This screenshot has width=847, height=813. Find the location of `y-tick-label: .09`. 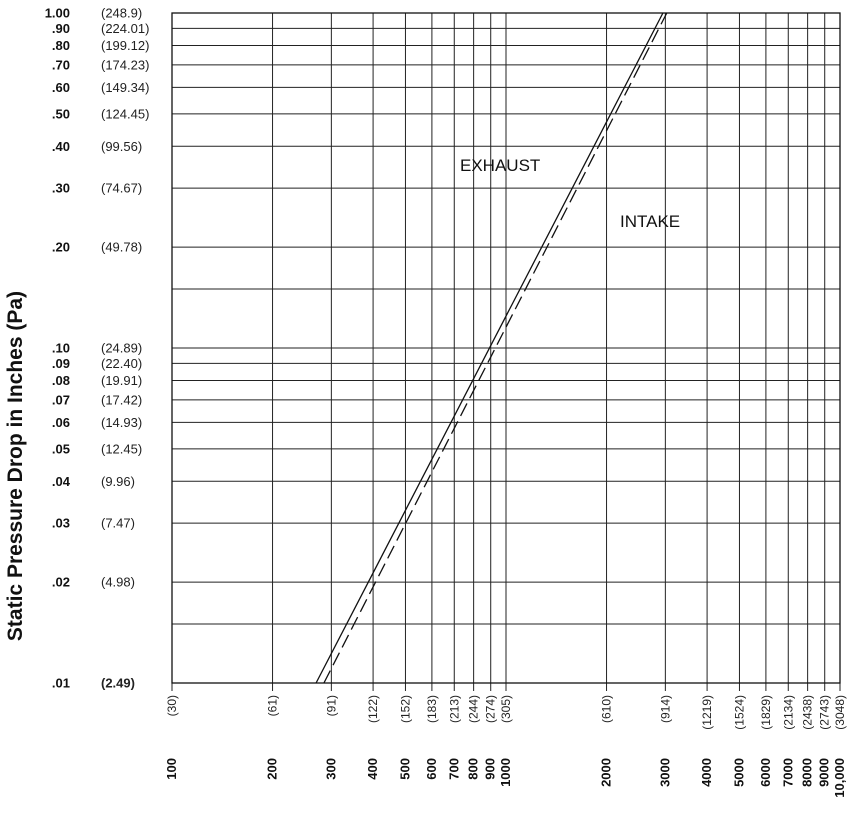

y-tick-label: .09 is located at coordinates (61, 363).